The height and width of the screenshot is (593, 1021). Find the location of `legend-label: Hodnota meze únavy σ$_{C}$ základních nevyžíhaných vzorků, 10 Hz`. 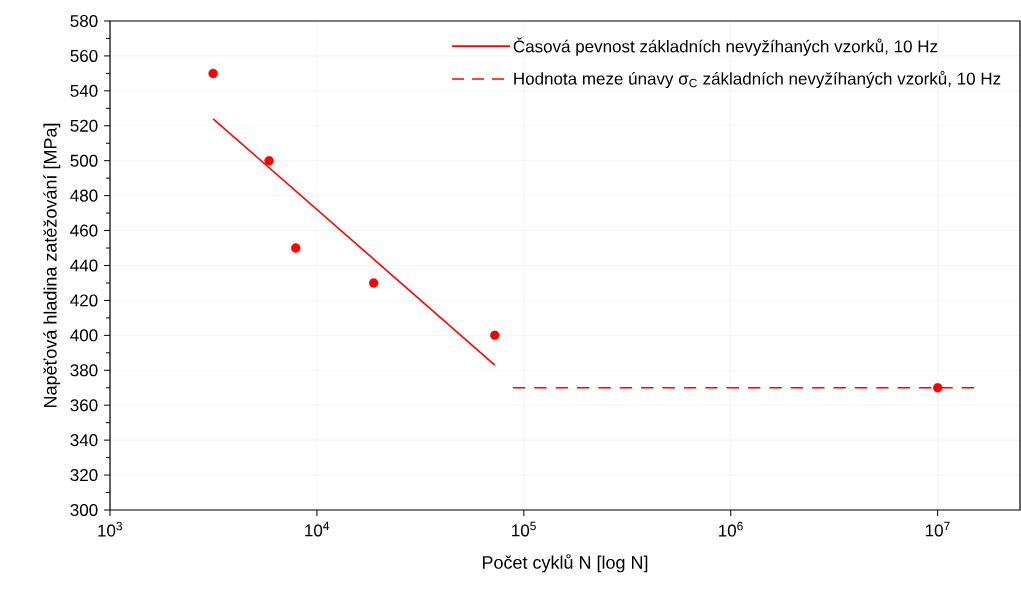

legend-label: Hodnota meze únavy σ$_{C}$ základních nevyžíhaných vzorků, 10 Hz is located at coordinates (757, 79).